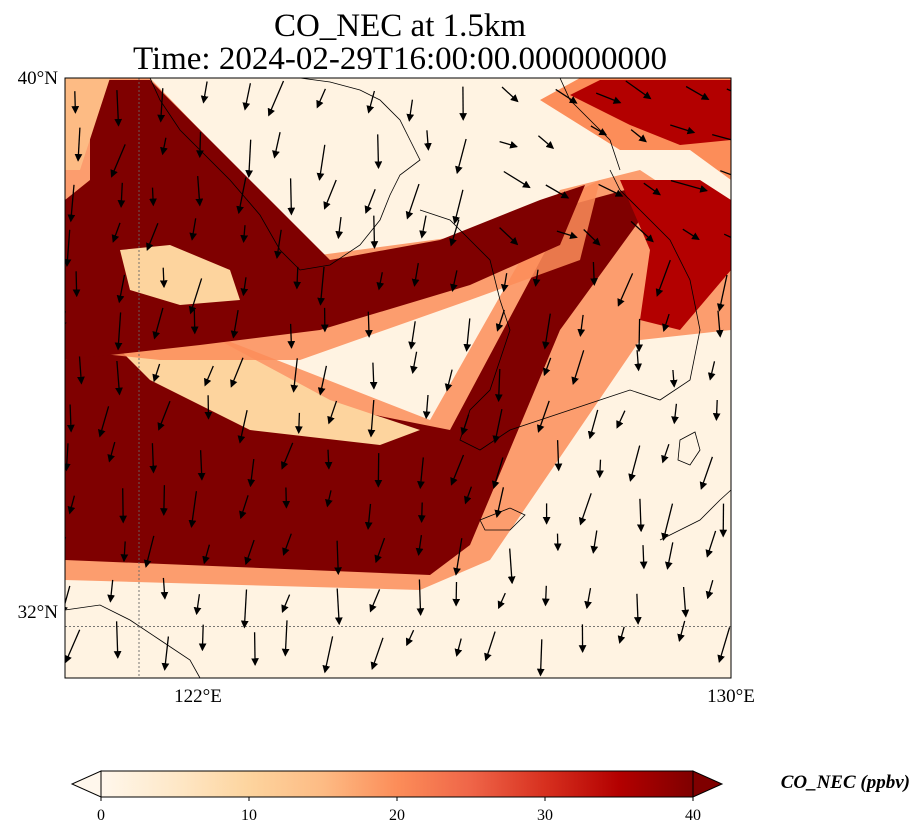  I want to click on colorbar-tick-label: 20, so click(397, 815).